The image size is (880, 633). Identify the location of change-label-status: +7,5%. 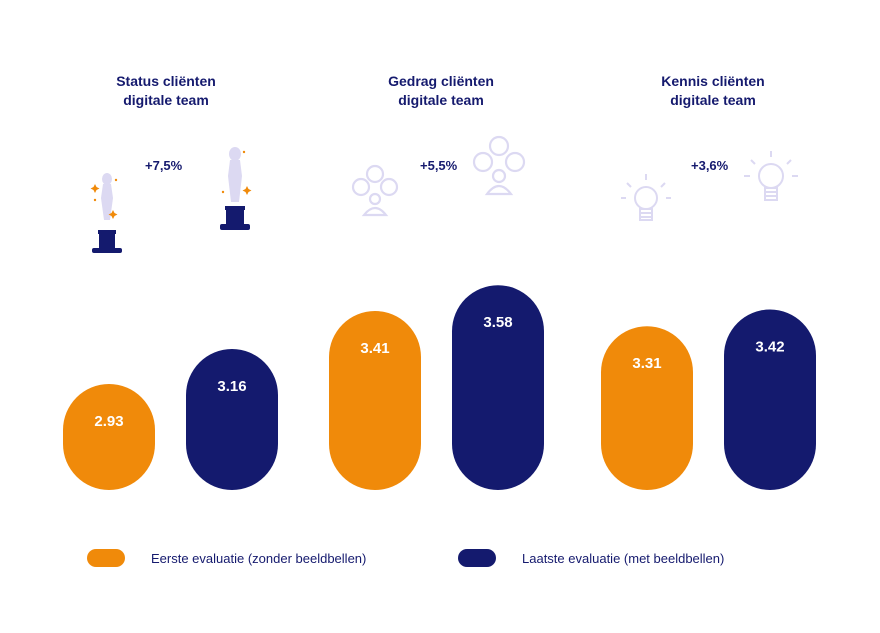
(164, 165).